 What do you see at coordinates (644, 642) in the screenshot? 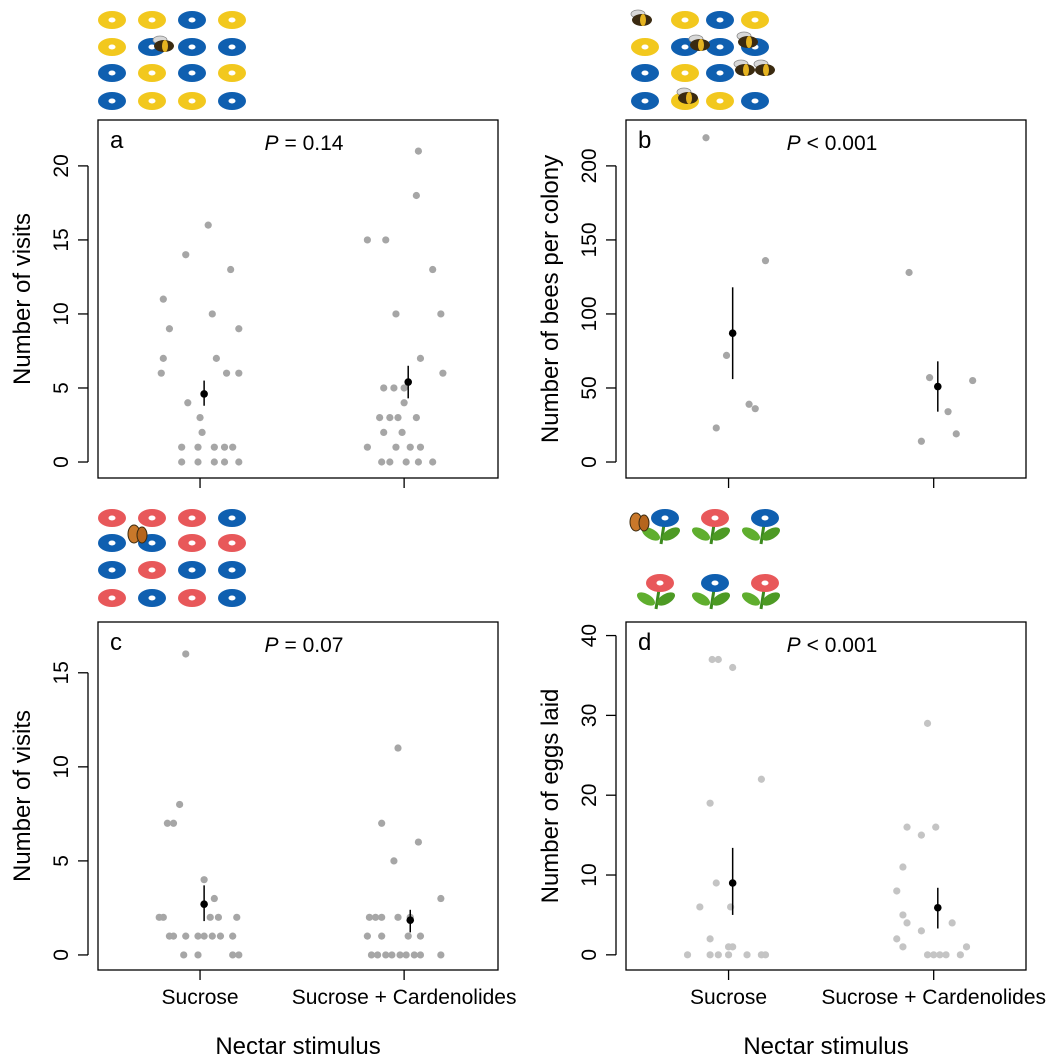
I see `panel-label: d` at bounding box center [644, 642].